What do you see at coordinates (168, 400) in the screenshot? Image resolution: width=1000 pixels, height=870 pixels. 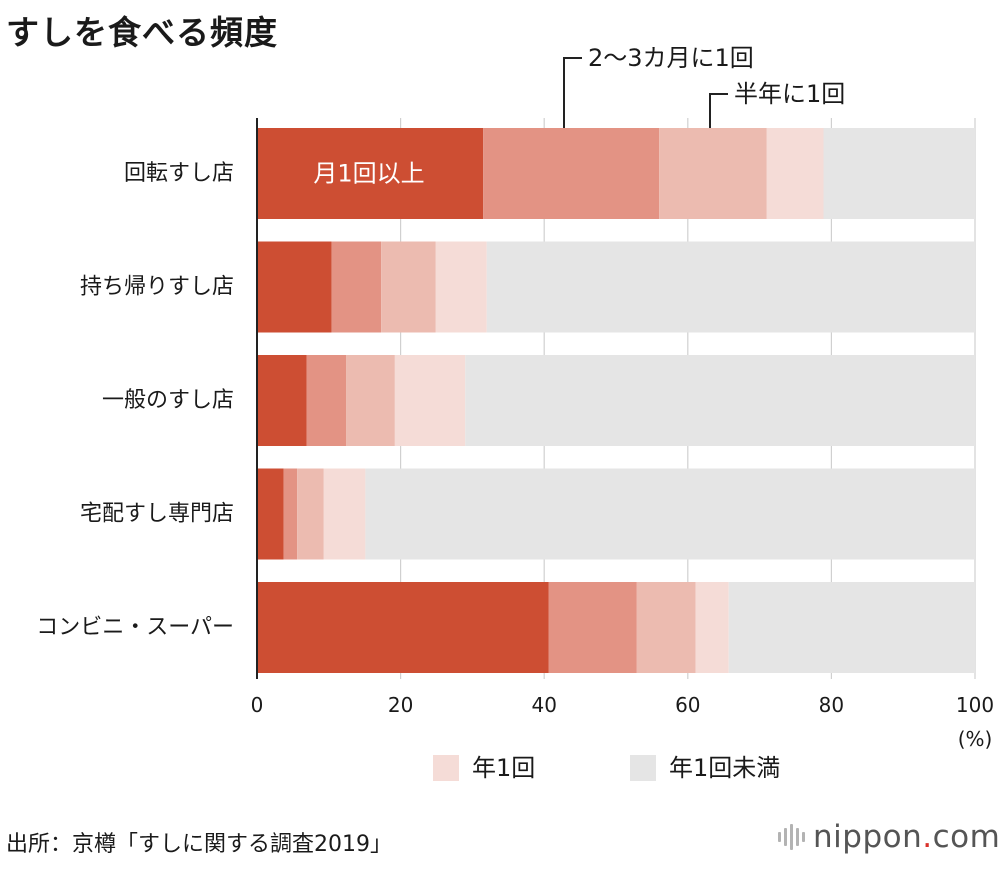 I see `category-label: 一般のすし店` at bounding box center [168, 400].